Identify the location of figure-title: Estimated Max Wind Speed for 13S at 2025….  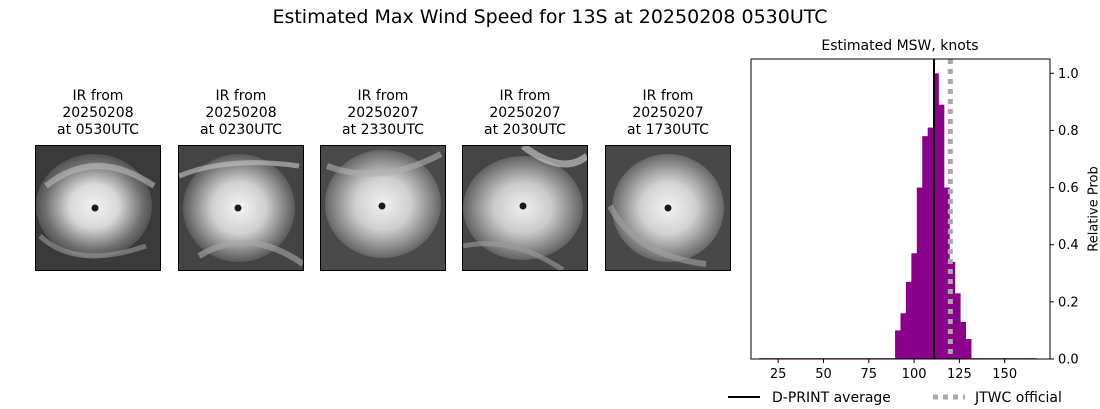
(550, 17).